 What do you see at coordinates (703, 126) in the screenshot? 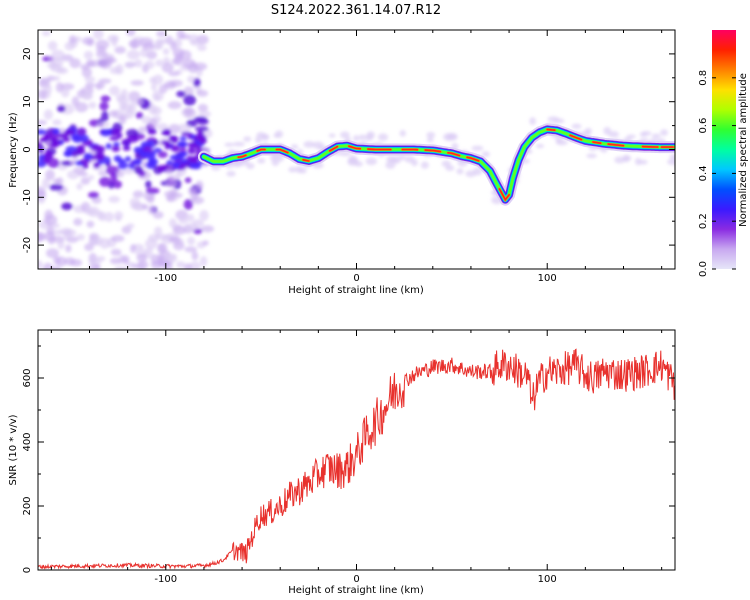
I see `colorbar-tick-label: 0.6` at bounding box center [703, 126].